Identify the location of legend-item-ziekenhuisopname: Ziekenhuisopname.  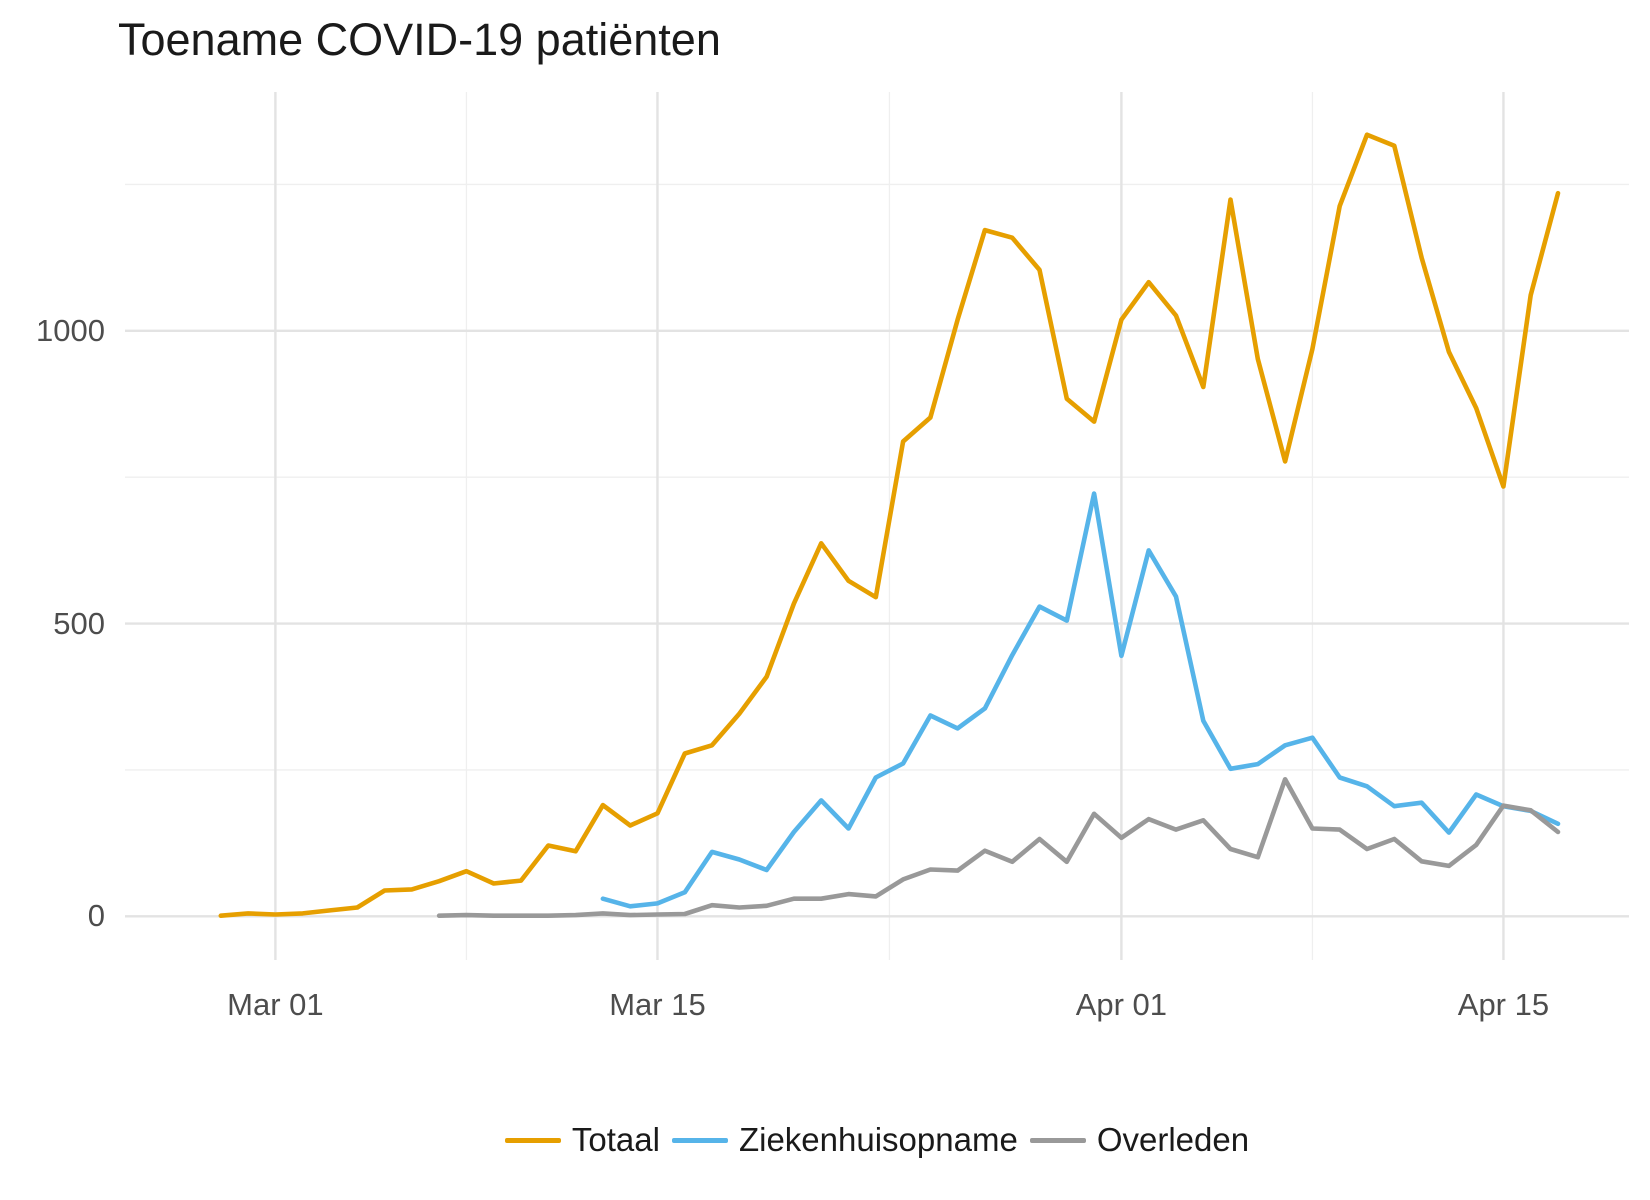
(844, 1140).